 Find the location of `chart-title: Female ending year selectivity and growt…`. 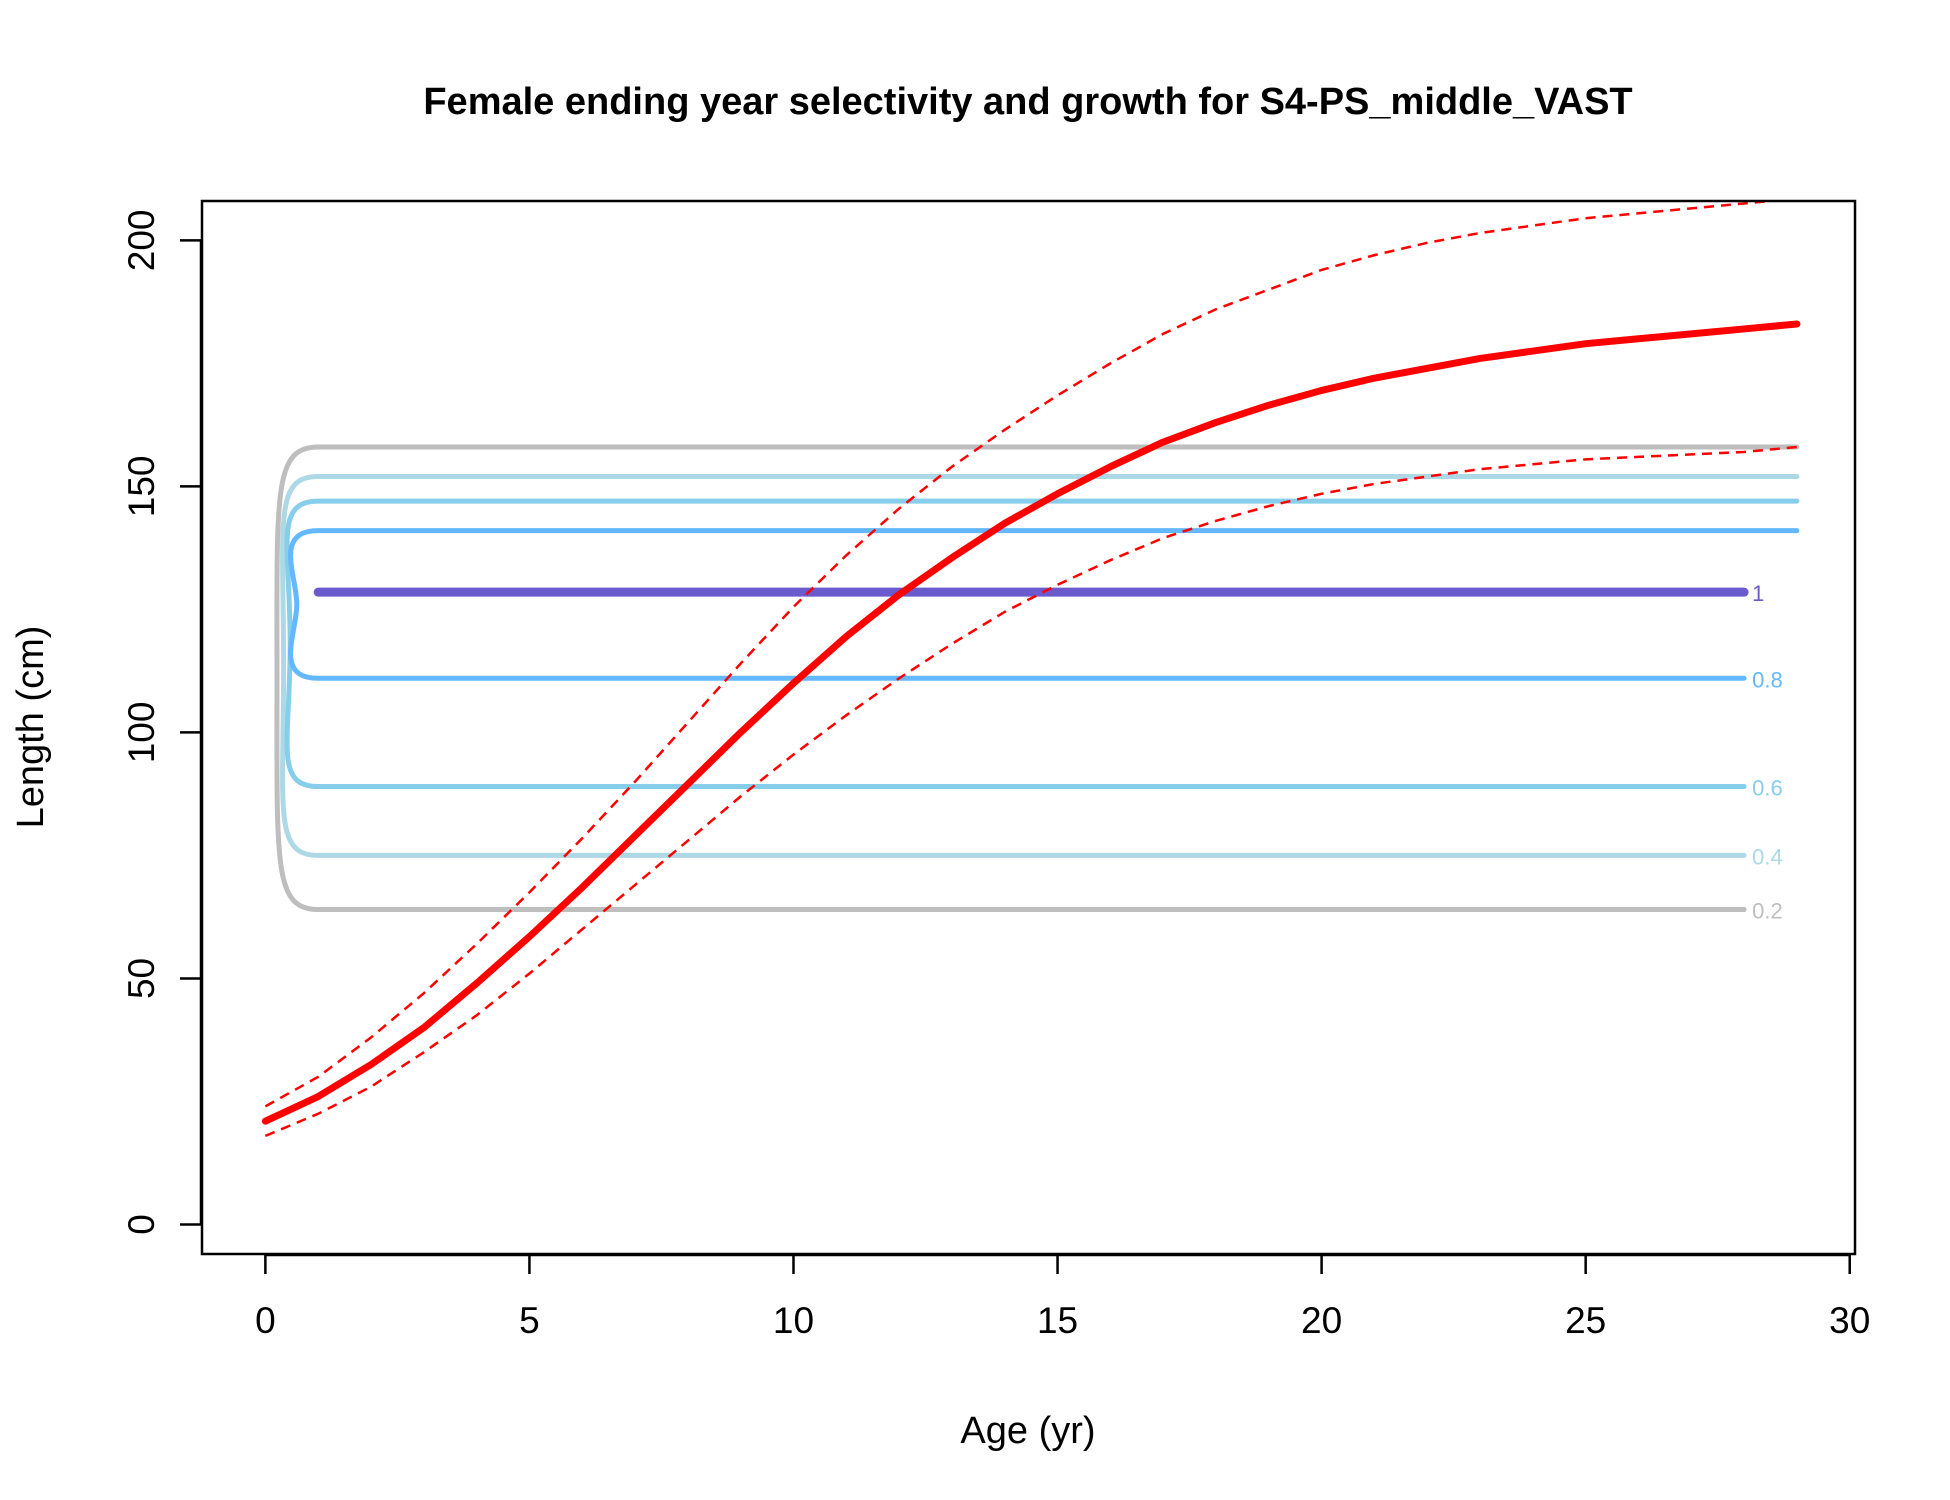

chart-title: Female ending year selectivity and growt… is located at coordinates (1027, 102).